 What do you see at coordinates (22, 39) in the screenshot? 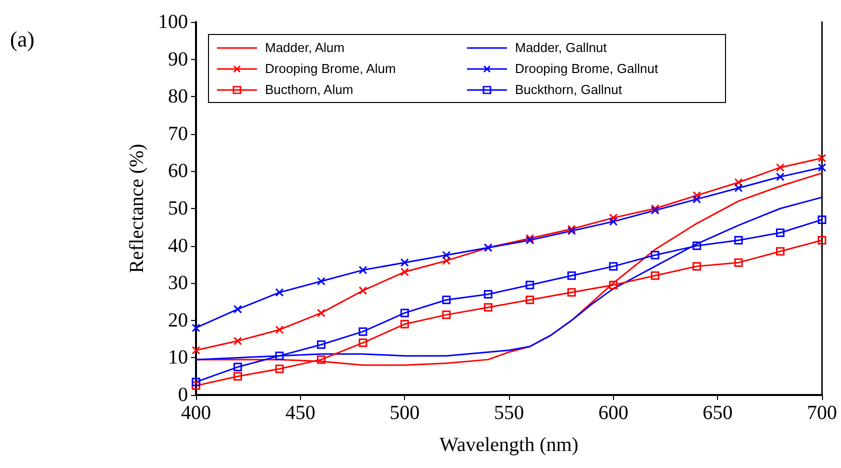
I see `text: (a)` at bounding box center [22, 39].